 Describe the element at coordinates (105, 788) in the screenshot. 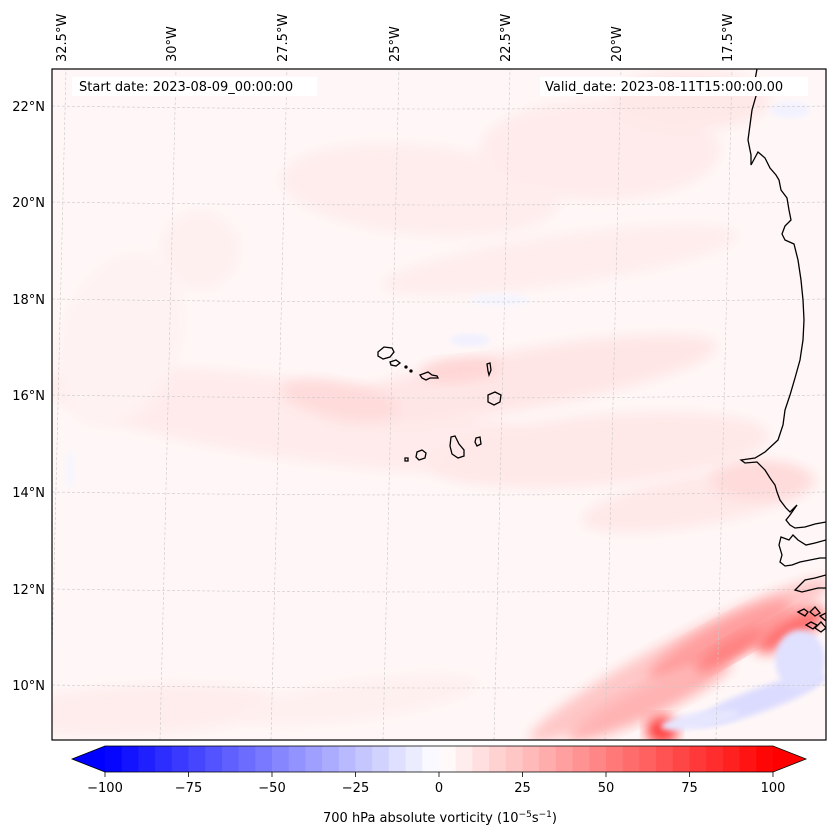

I see `colorbar-tick-label: −100` at that location.